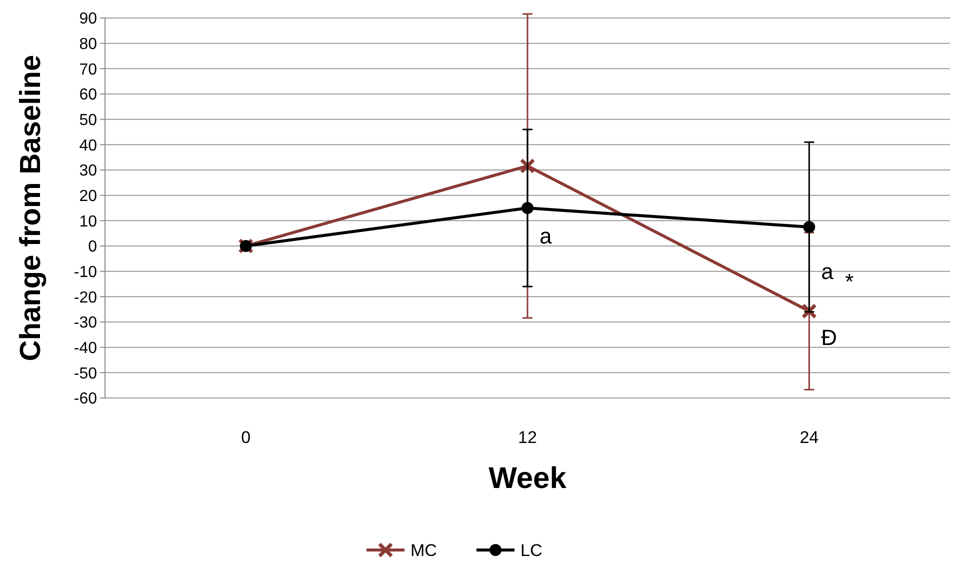 The image size is (953, 570). What do you see at coordinates (88, 196) in the screenshot?
I see `y-tick-label: 20` at bounding box center [88, 196].